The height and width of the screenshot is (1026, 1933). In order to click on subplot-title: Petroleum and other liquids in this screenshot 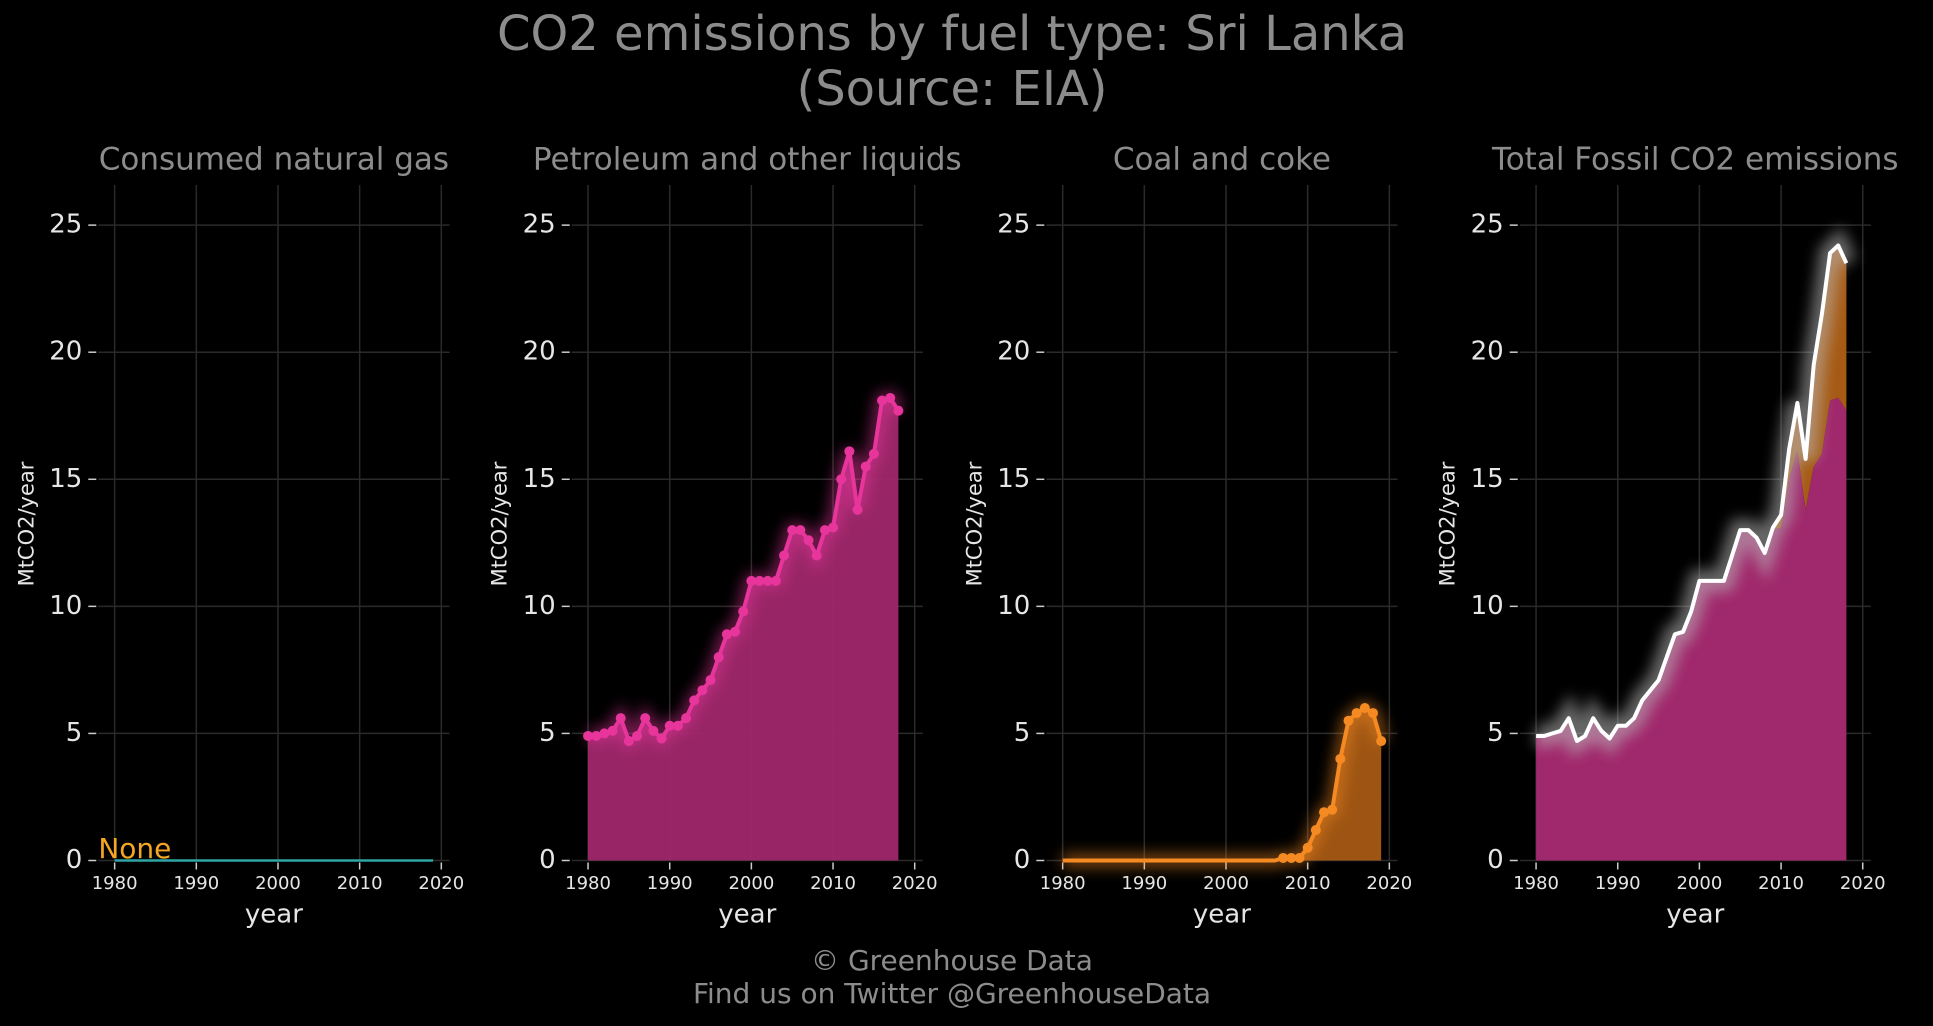, I will do `click(747, 160)`.